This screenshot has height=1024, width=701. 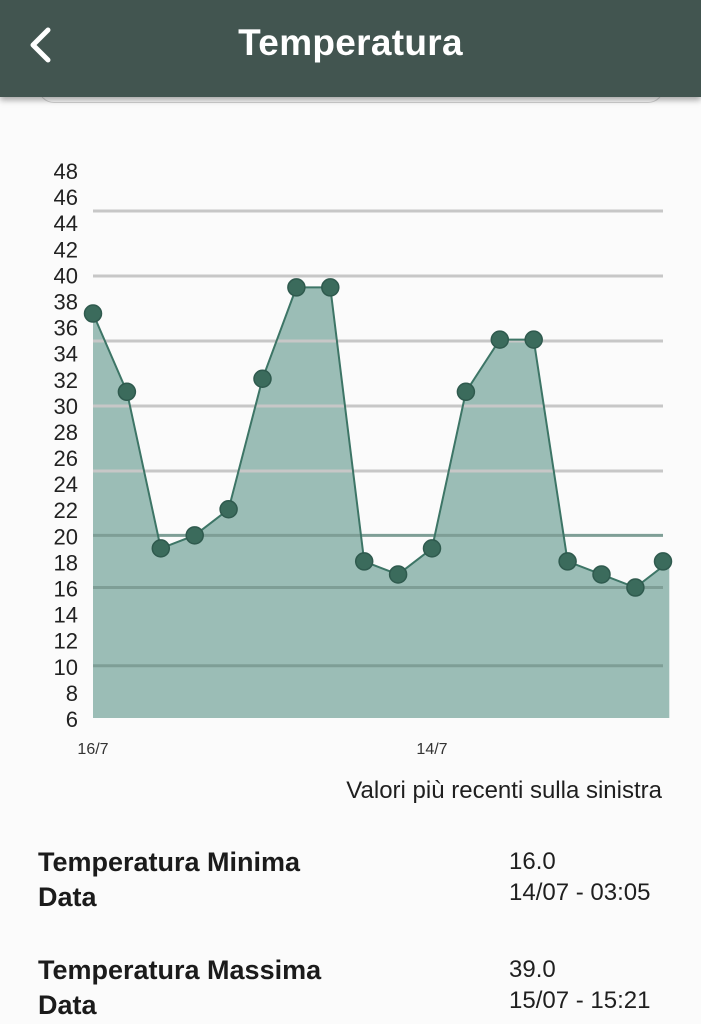 What do you see at coordinates (66, 380) in the screenshot?
I see `y-tick-label: 32` at bounding box center [66, 380].